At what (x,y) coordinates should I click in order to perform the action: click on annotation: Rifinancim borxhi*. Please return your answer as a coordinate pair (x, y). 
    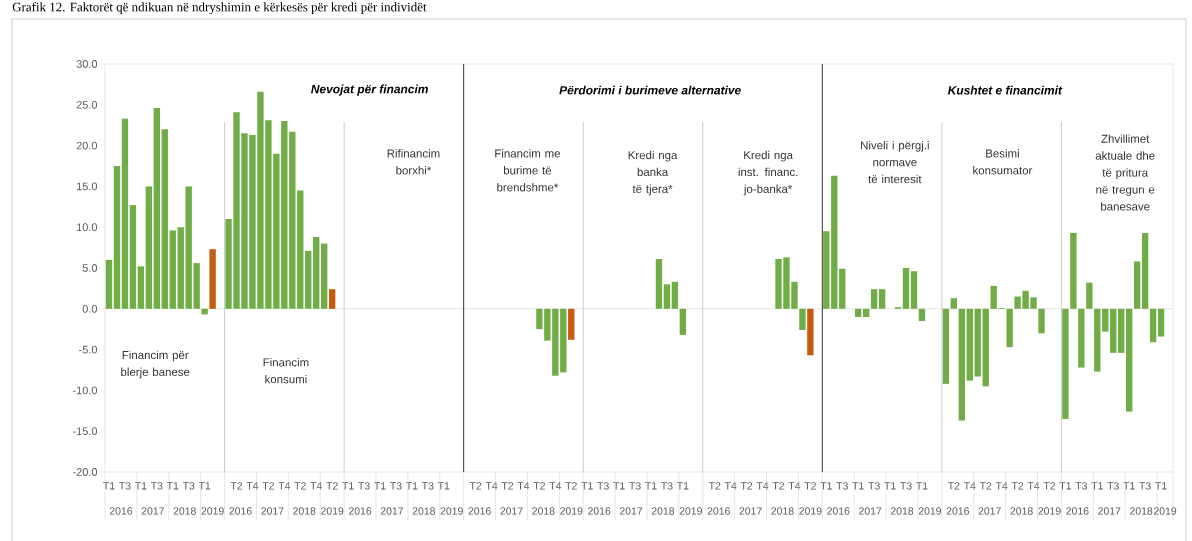
    Looking at the image, I should click on (413, 162).